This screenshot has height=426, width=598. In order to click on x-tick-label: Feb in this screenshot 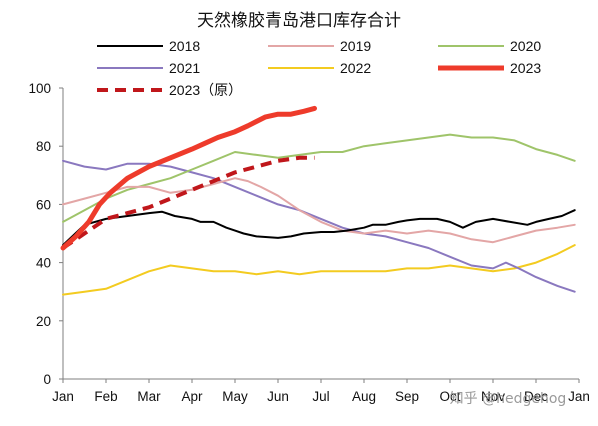, I will do `click(105, 396)`.